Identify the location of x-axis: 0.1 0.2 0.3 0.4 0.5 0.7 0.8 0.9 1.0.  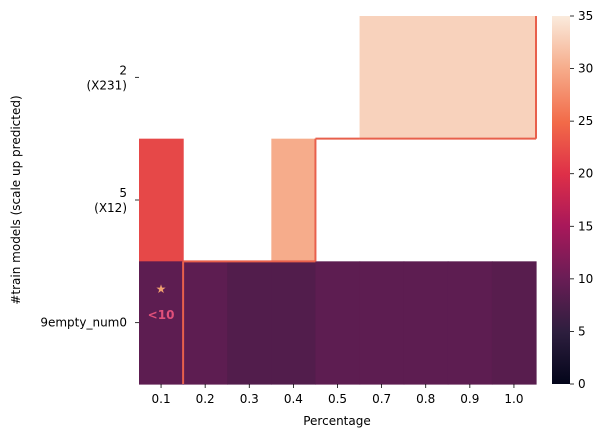
(337, 395).